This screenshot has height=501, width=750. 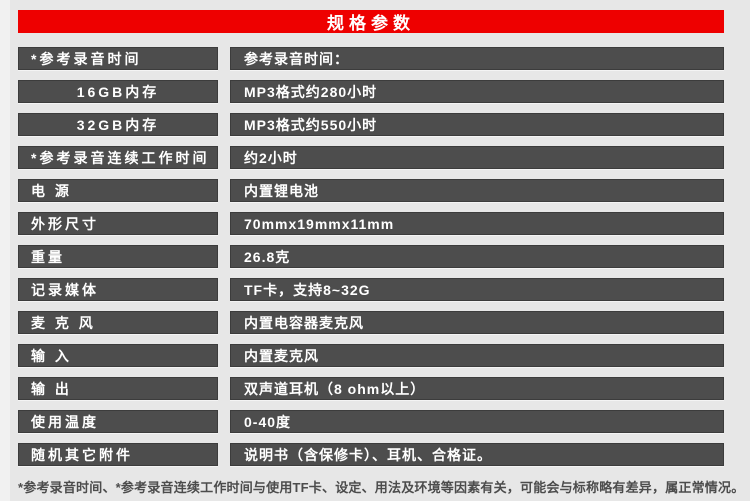 What do you see at coordinates (118, 124) in the screenshot?
I see `spec-label: 32GB内存` at bounding box center [118, 124].